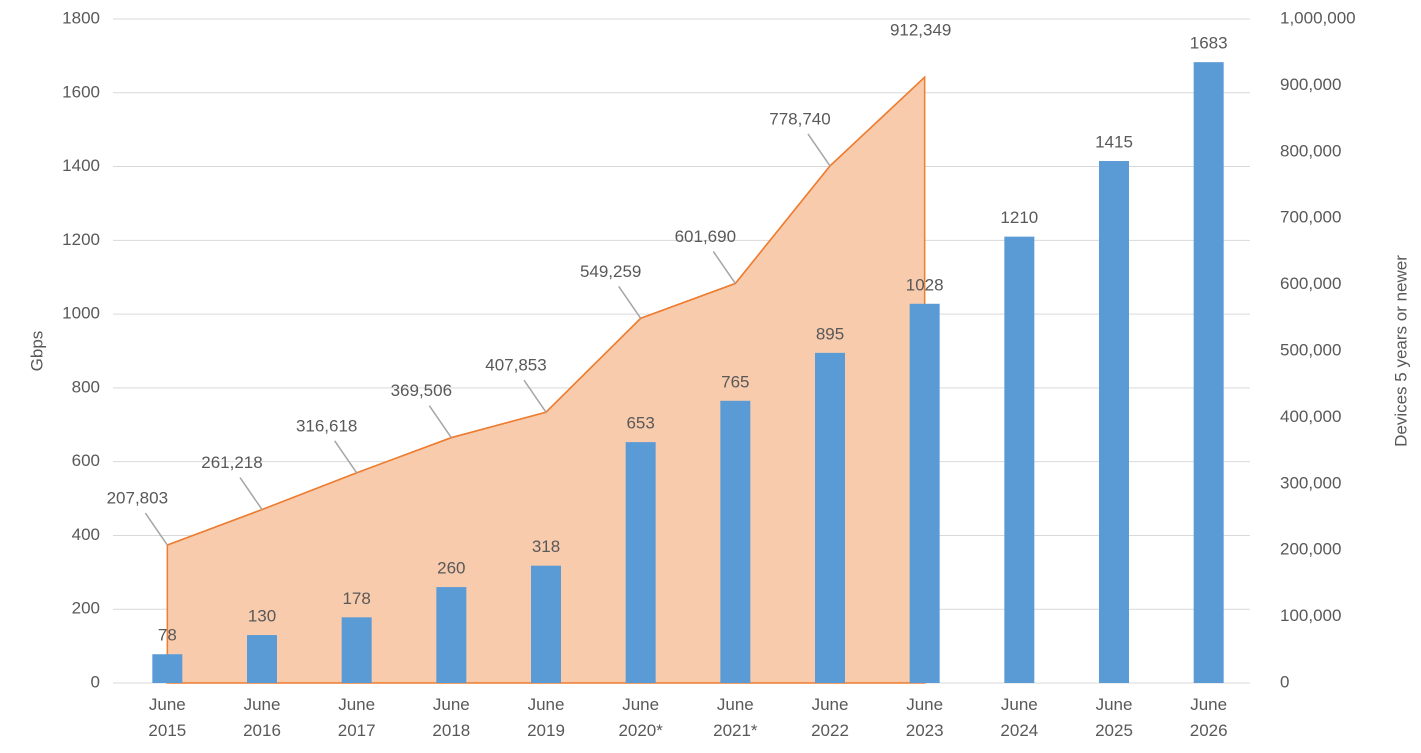  What do you see at coordinates (451, 717) in the screenshot?
I see `x-tick-label: June 2018` at bounding box center [451, 717].